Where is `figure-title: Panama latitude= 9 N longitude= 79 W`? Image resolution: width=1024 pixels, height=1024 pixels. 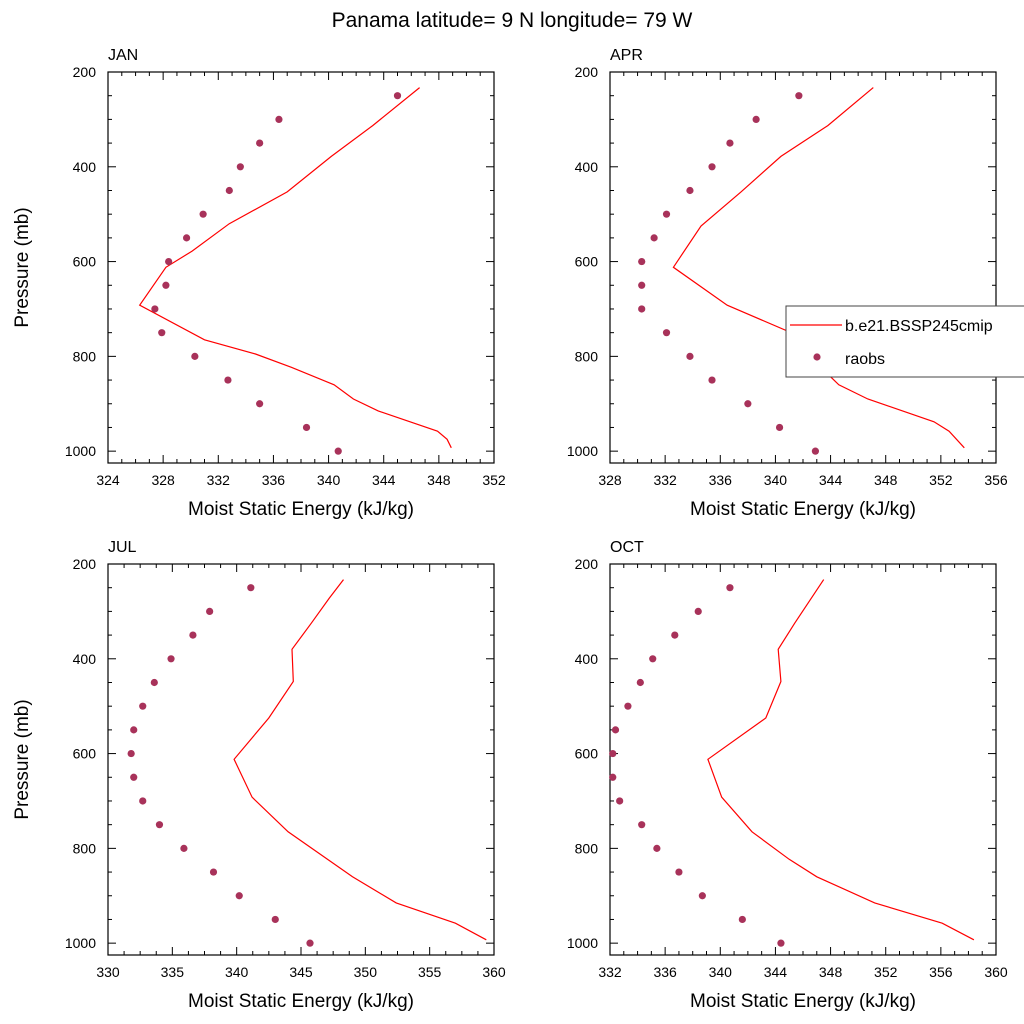
figure-title: Panama latitude= 9 N longitude= 79 W is located at coordinates (512, 20).